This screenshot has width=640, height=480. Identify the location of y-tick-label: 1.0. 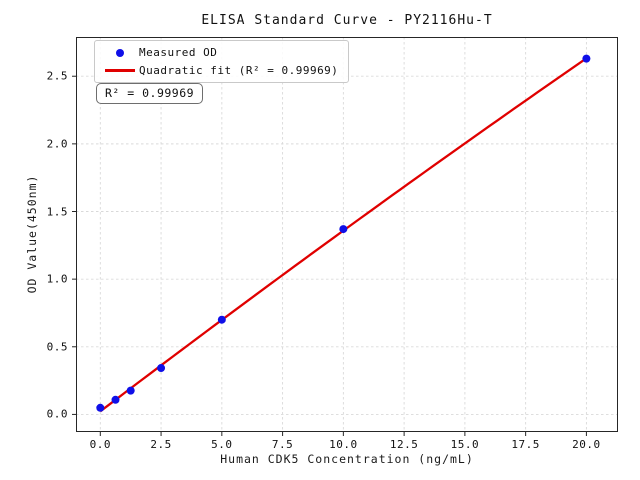
(57, 279).